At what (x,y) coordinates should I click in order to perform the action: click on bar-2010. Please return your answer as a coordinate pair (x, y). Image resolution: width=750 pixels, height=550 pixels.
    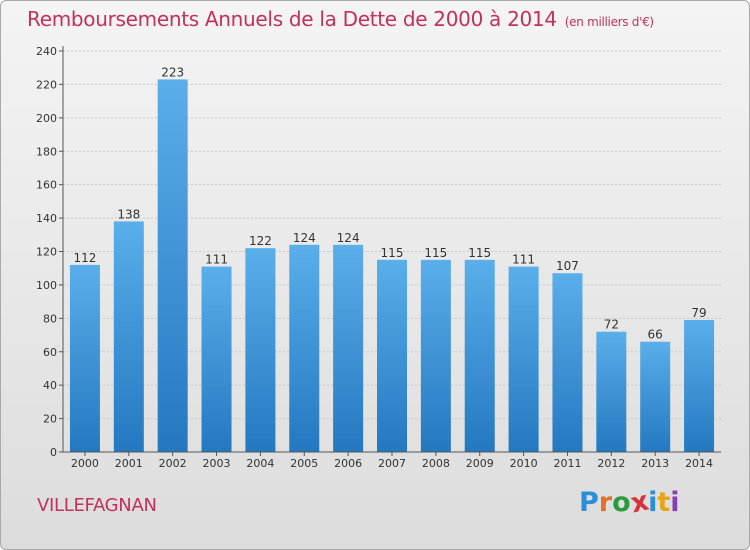
    Looking at the image, I should click on (523, 359).